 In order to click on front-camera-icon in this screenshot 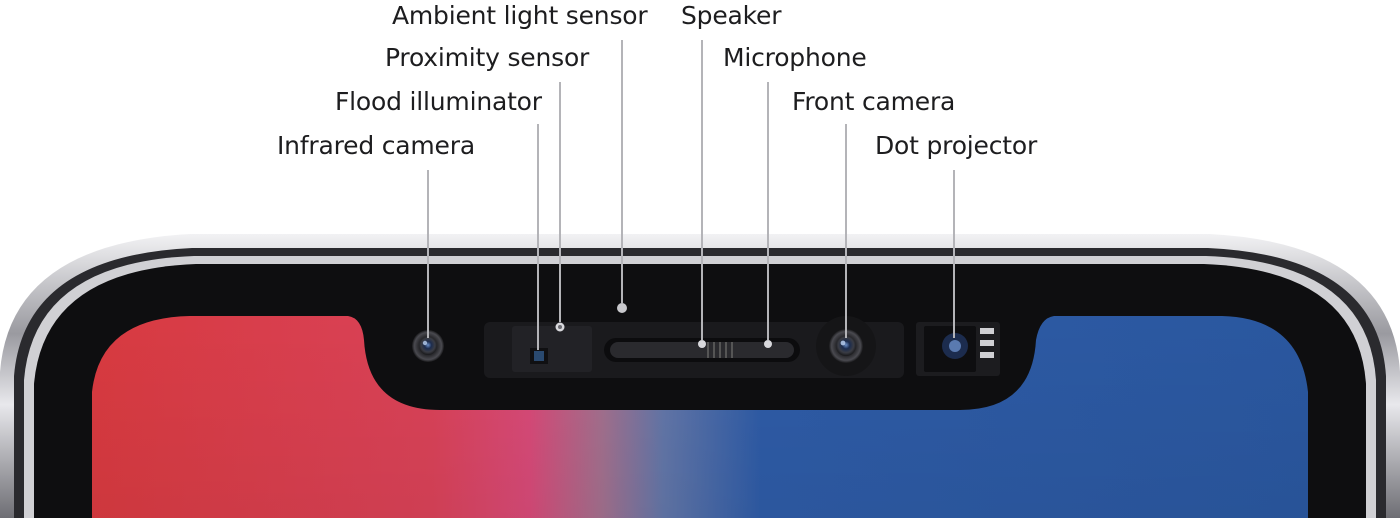, I will do `click(846, 346)`.